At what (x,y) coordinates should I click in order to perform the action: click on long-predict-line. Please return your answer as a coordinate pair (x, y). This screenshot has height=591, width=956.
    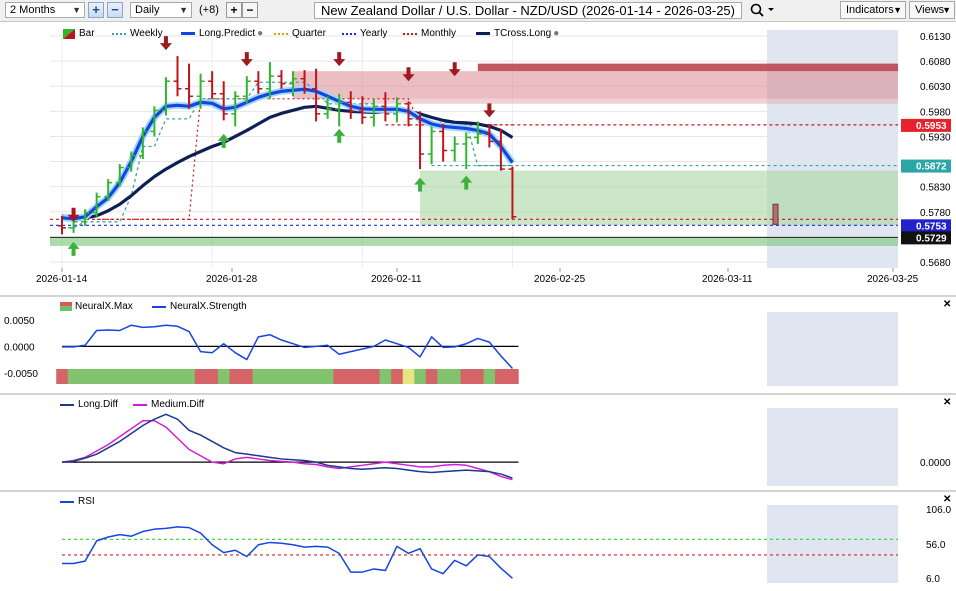
    Looking at the image, I should click on (287, 154).